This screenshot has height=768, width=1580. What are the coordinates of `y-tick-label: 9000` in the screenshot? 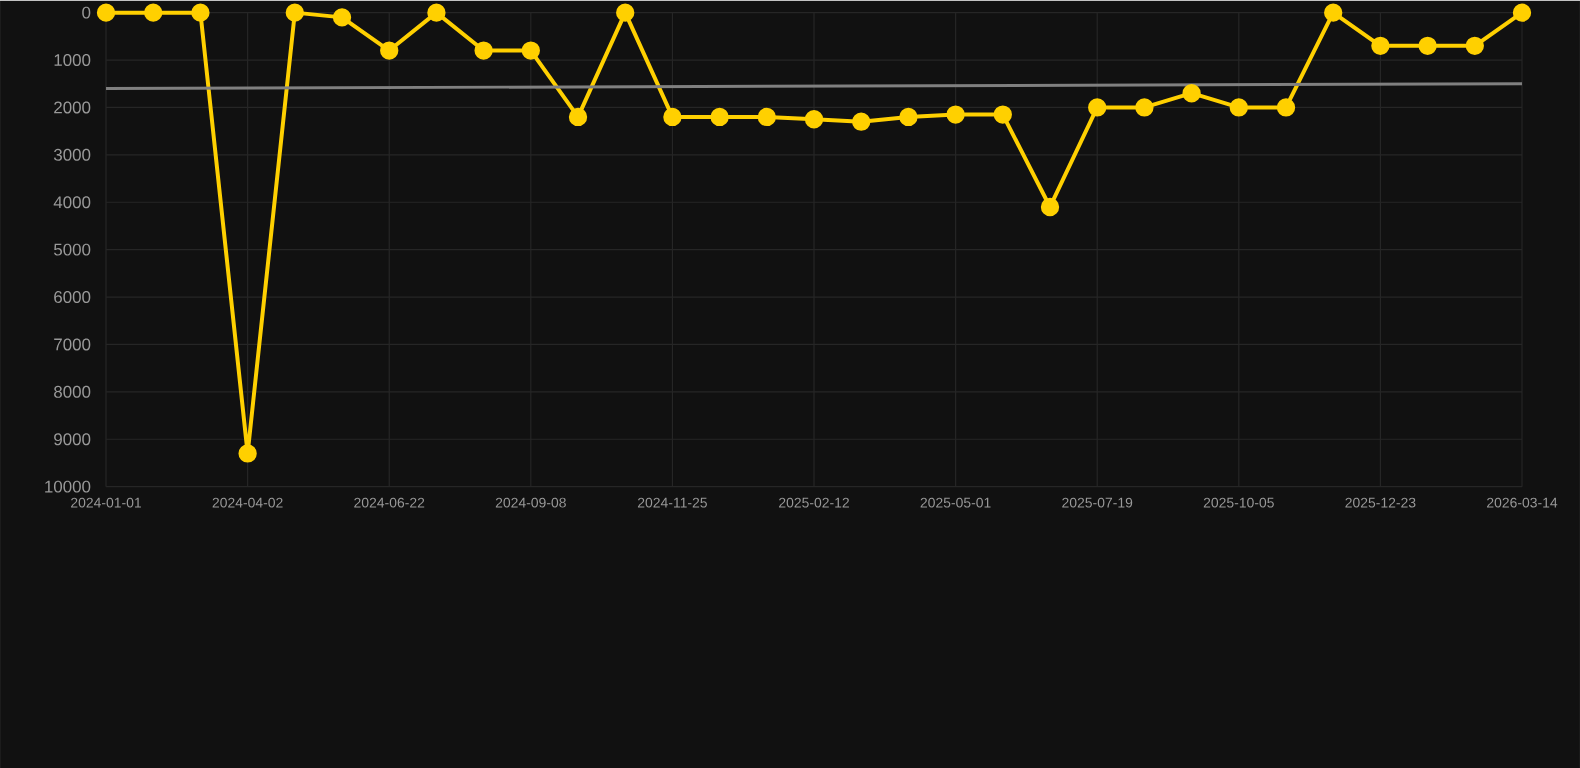 It's located at (72, 438).